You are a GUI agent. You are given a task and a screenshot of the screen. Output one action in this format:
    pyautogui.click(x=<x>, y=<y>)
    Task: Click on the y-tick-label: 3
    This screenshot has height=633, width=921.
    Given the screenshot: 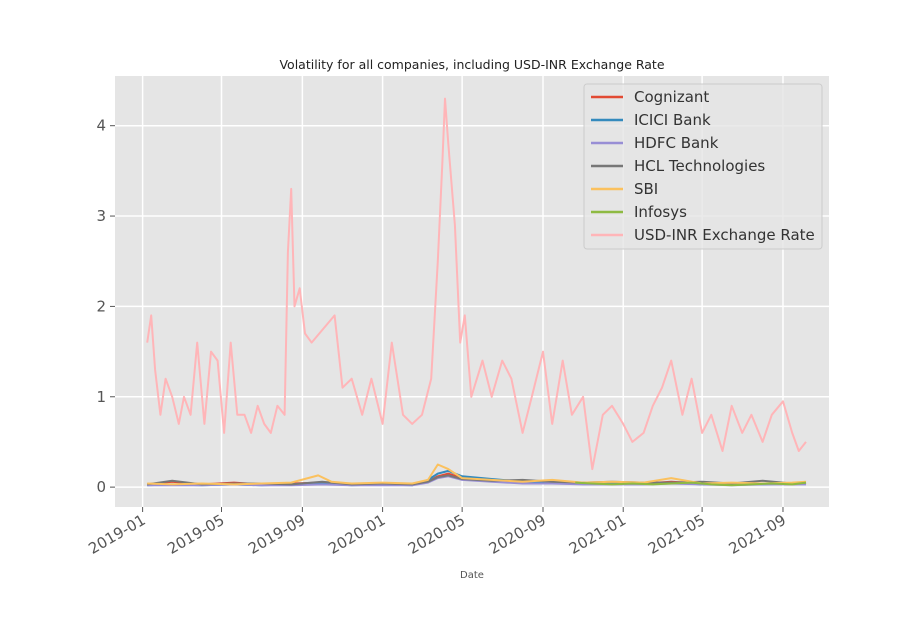 What is the action you would take?
    pyautogui.click(x=101, y=216)
    